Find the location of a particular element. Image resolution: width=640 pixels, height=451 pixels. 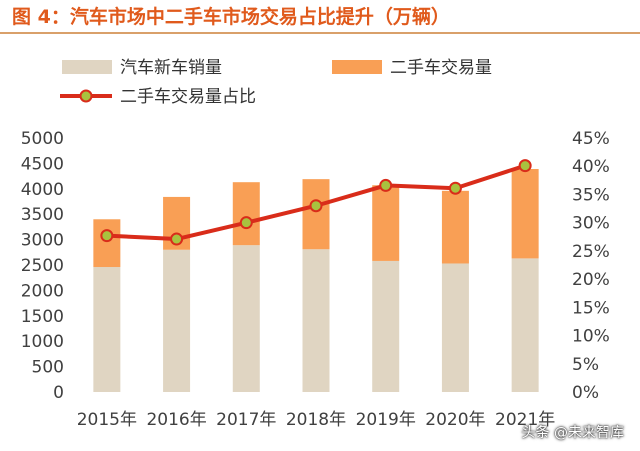

y-left-tick-label: 4000 is located at coordinates (42, 190).